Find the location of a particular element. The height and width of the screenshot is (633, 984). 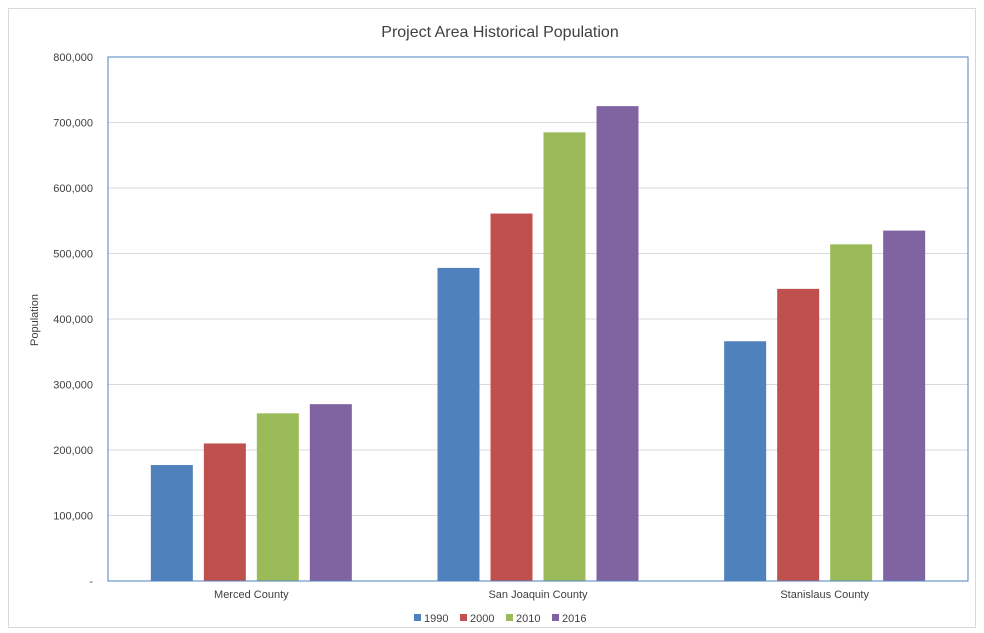

bar-2016-merced-county is located at coordinates (330, 492).